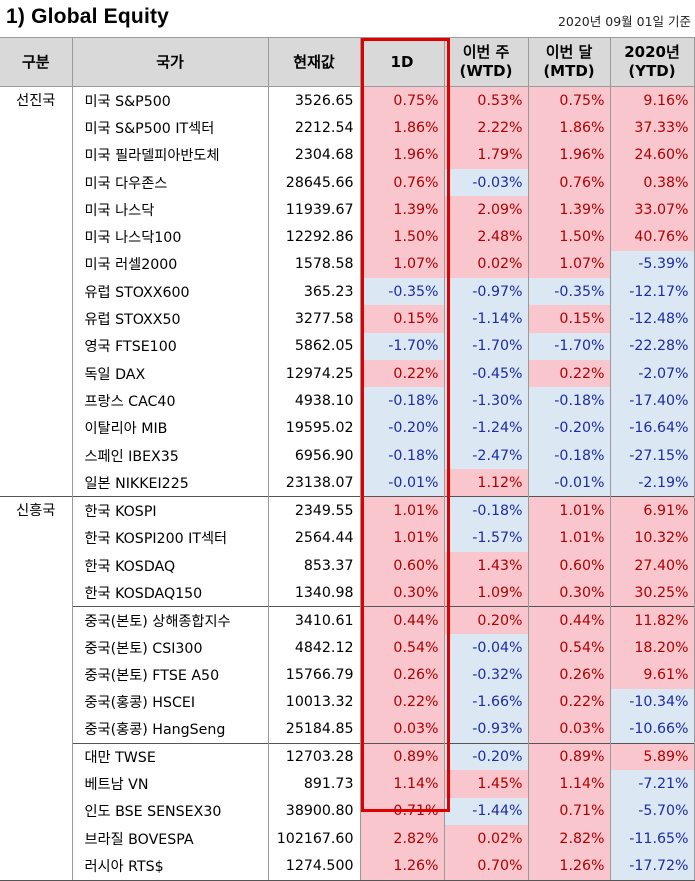  Describe the element at coordinates (624, 21) in the screenshot. I see `as-of-date: 2020년 09월 01일 기준` at that location.